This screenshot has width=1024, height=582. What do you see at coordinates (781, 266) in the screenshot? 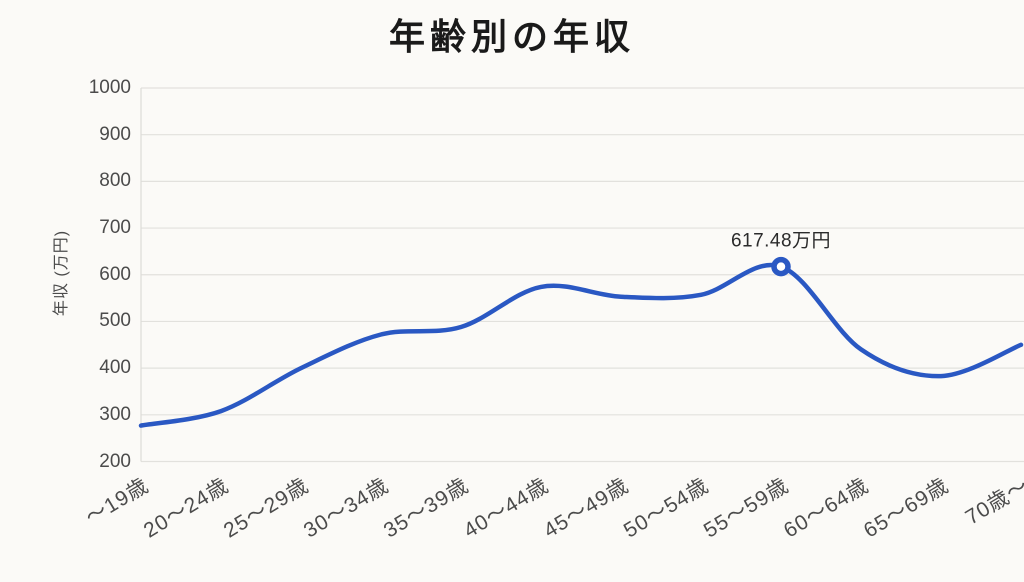
I see `highlight-point-marker` at bounding box center [781, 266].